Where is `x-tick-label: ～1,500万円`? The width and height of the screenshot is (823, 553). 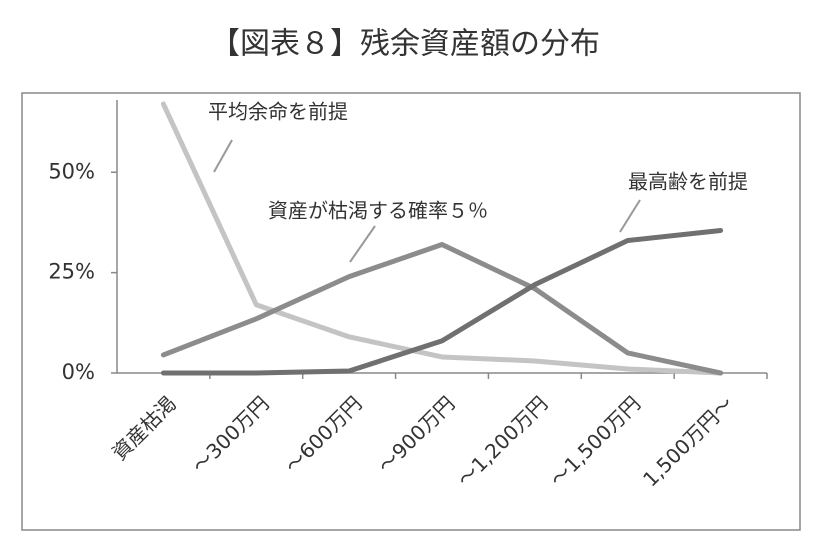
x-tick-label: ～1,500万円 is located at coordinates (595, 441).